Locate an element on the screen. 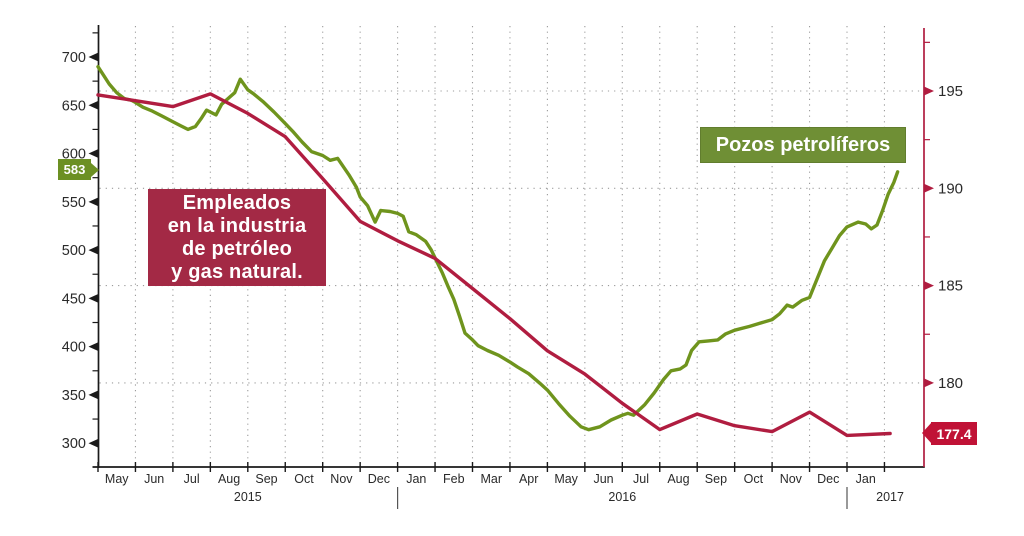  left-axis-tick-label: 300 is located at coordinates (74, 444).